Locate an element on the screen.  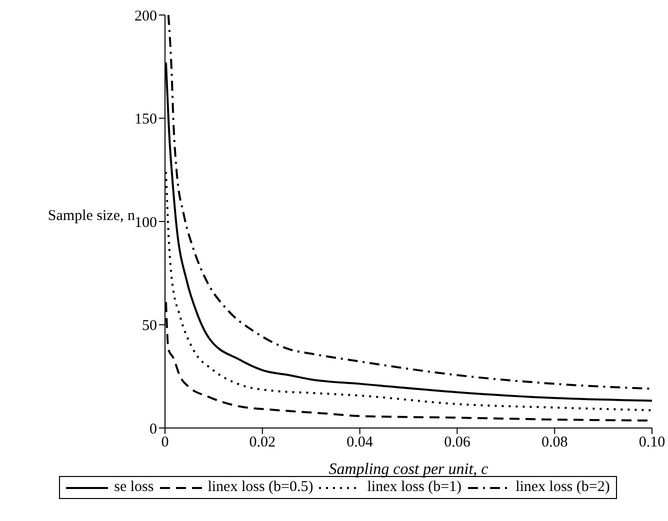
x-axis-title: Sampling cost per unit, c is located at coordinates (408, 469).